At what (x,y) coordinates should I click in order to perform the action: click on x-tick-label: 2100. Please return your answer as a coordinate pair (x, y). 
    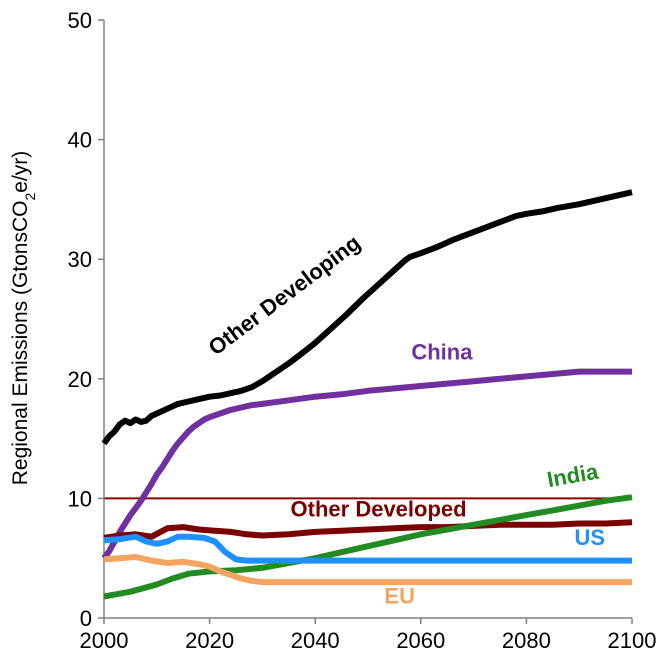
    Looking at the image, I should click on (632, 640).